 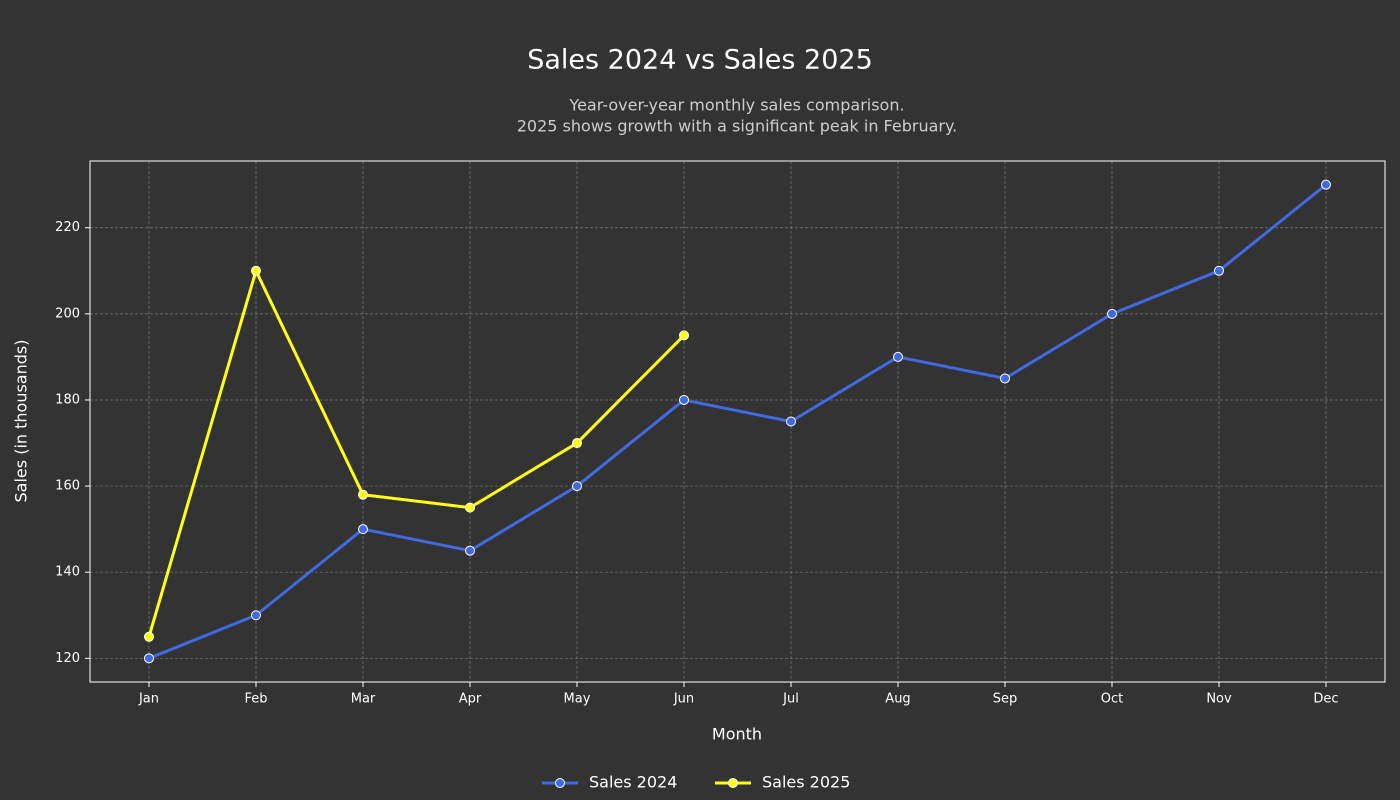 What do you see at coordinates (67, 399) in the screenshot?
I see `y-tick-label: 180` at bounding box center [67, 399].